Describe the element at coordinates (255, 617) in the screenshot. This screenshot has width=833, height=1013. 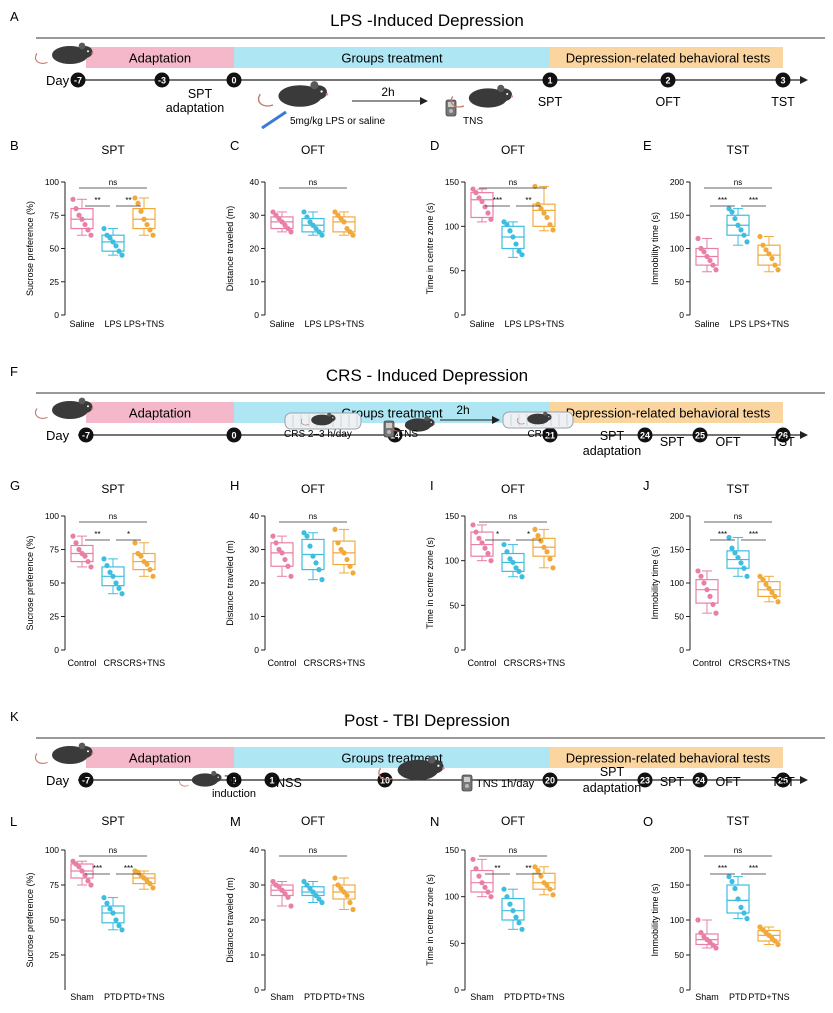
I see `y-tick-label: 10` at that location.